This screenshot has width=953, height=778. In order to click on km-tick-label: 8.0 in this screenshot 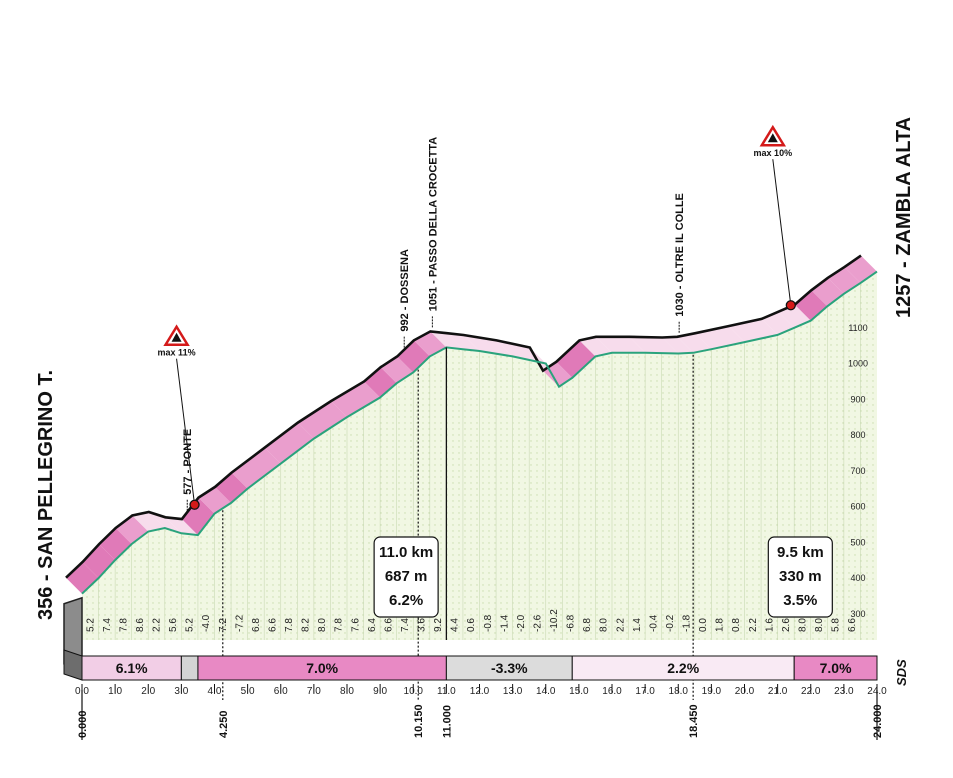, I will do `click(347, 691)`.